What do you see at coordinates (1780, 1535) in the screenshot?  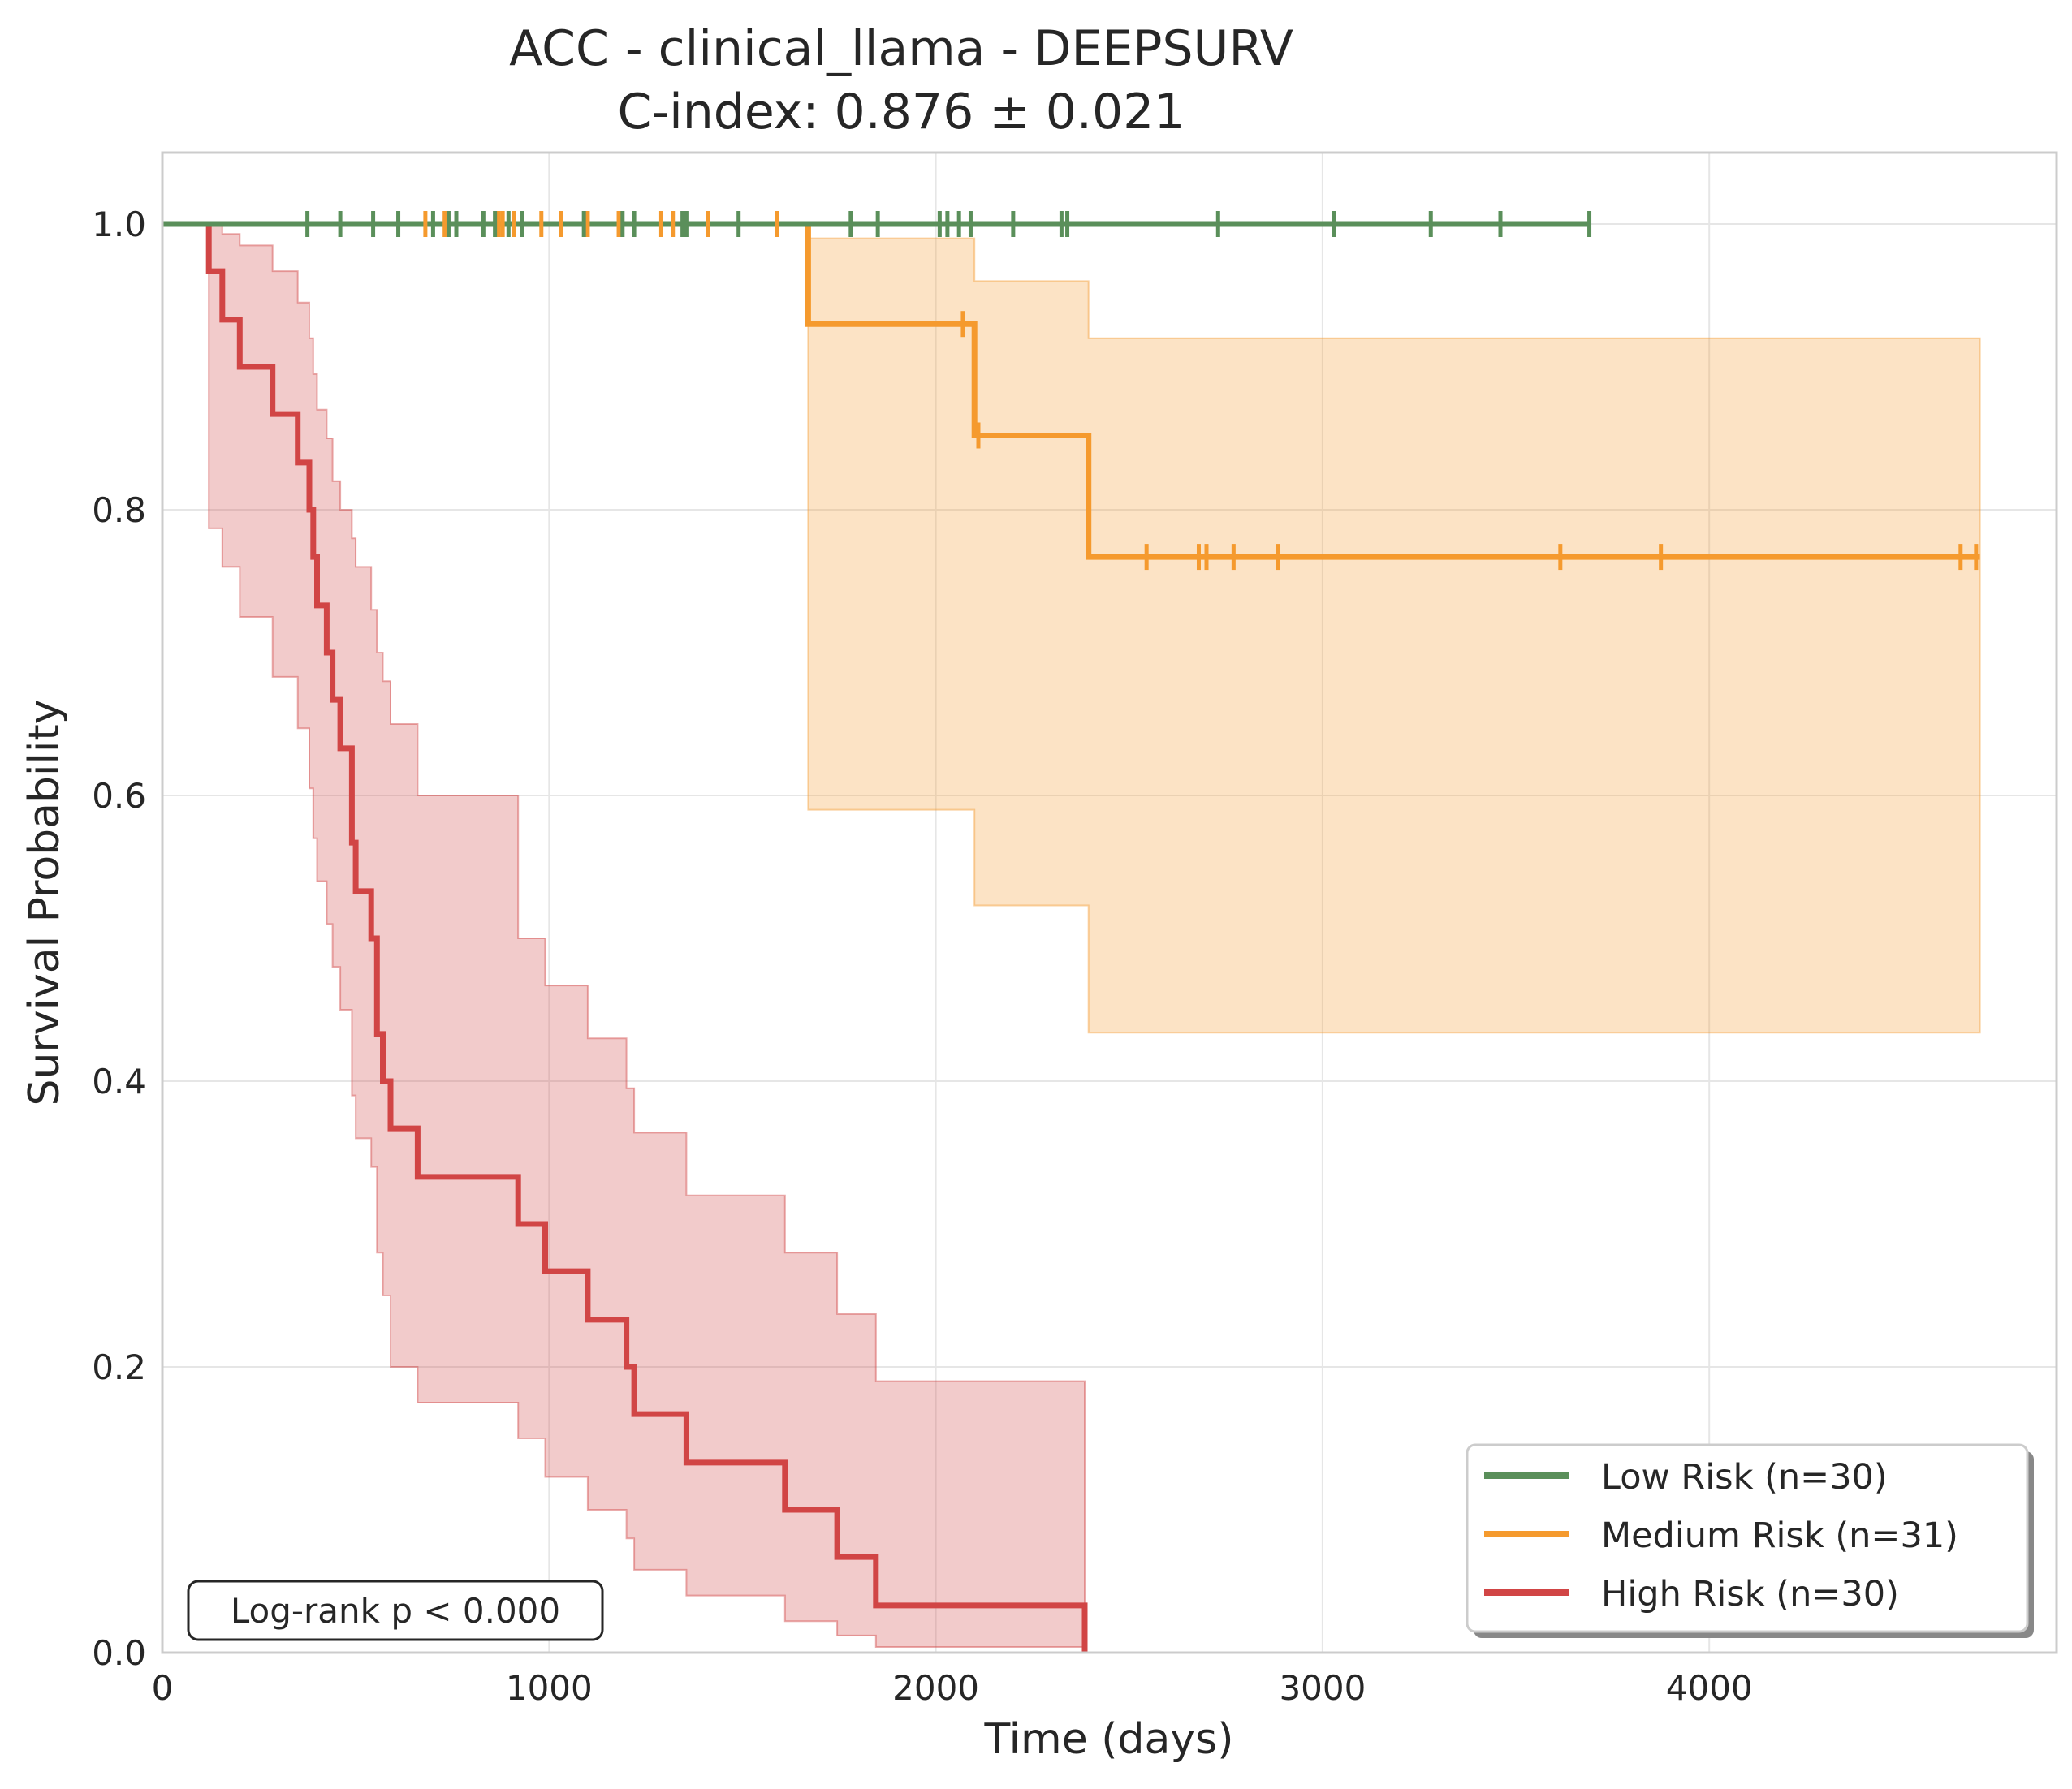 I see `legend-label: Medium Risk (n=31)` at bounding box center [1780, 1535].